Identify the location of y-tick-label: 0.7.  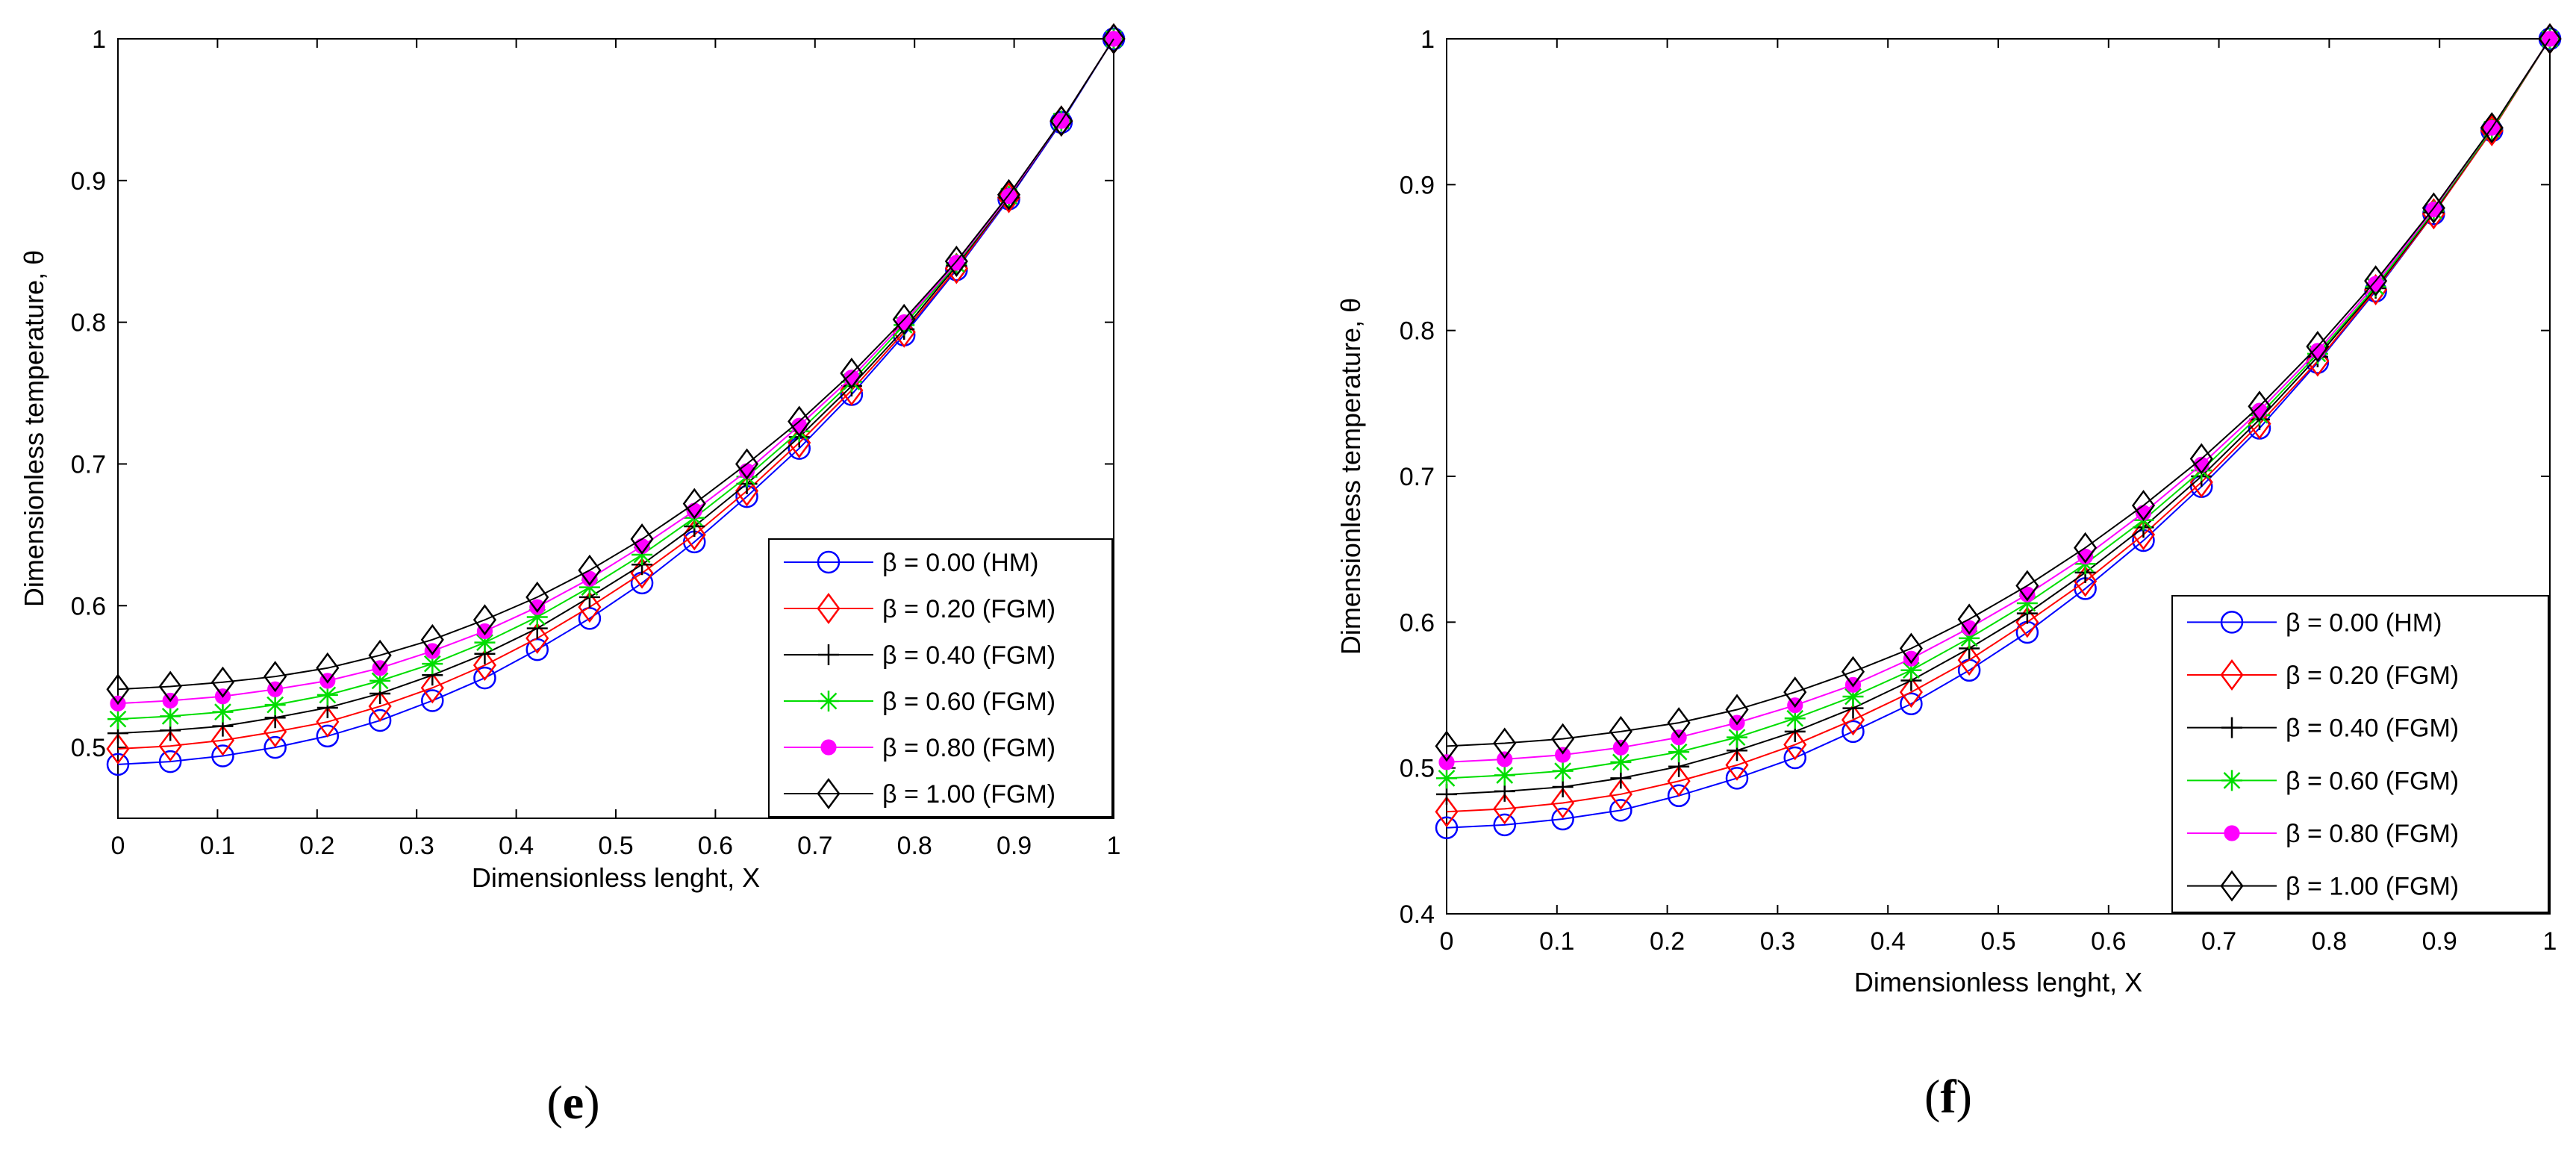
(1417, 477).